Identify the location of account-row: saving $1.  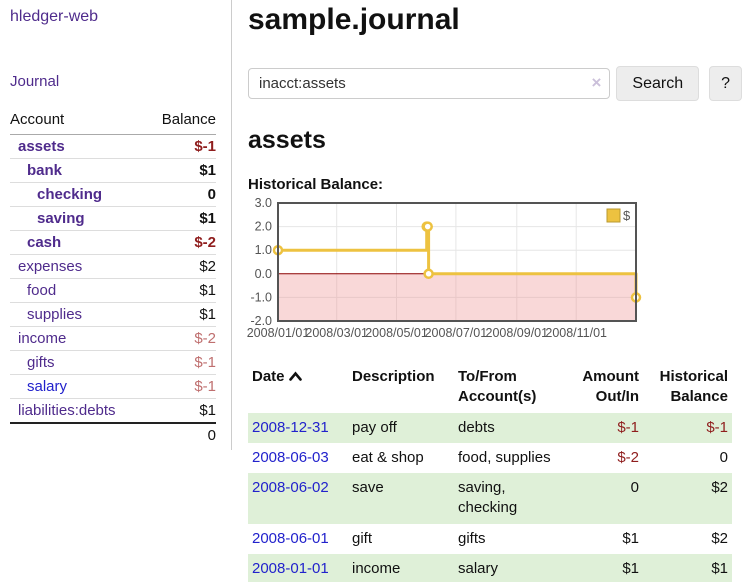
(113, 218).